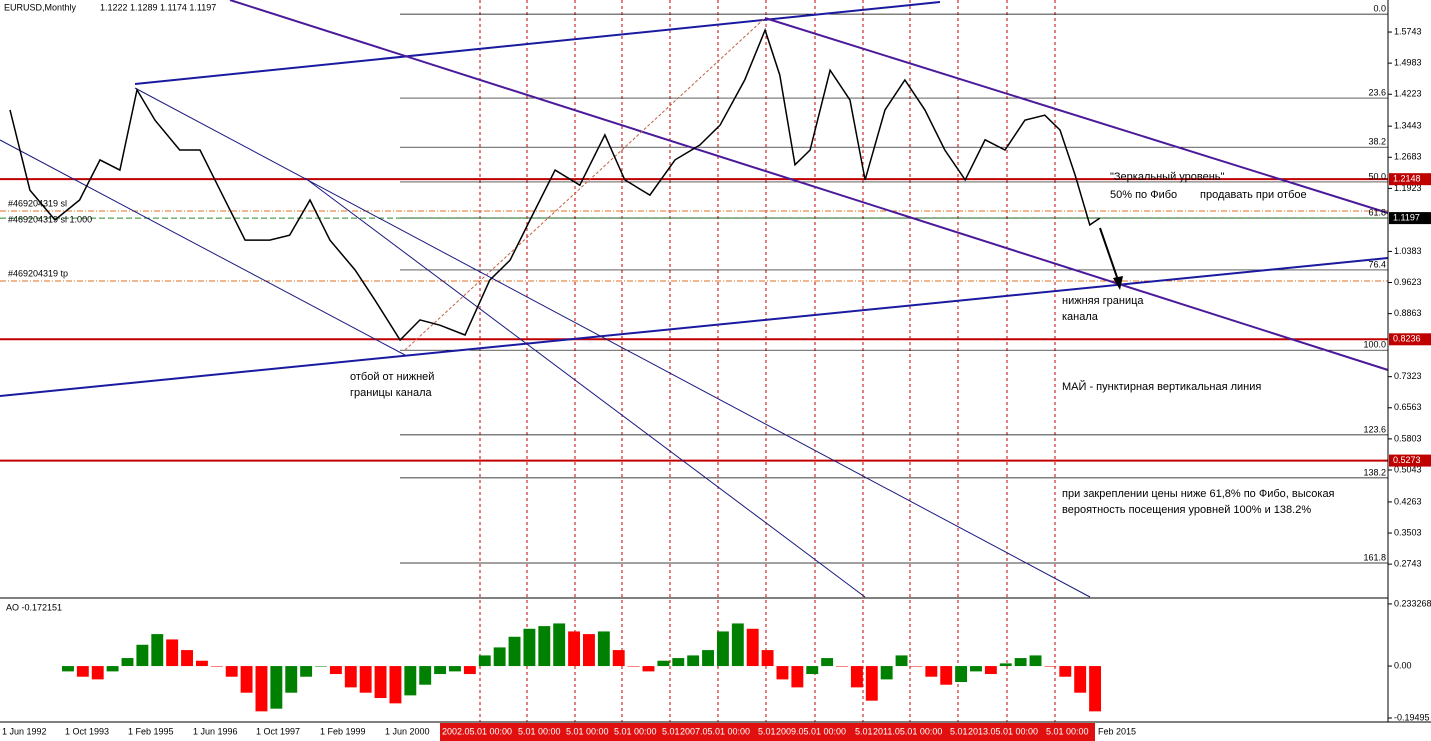 The image size is (1431, 741). What do you see at coordinates (40, 7) in the screenshot?
I see `header-title: EURUSD,Monthly` at bounding box center [40, 7].